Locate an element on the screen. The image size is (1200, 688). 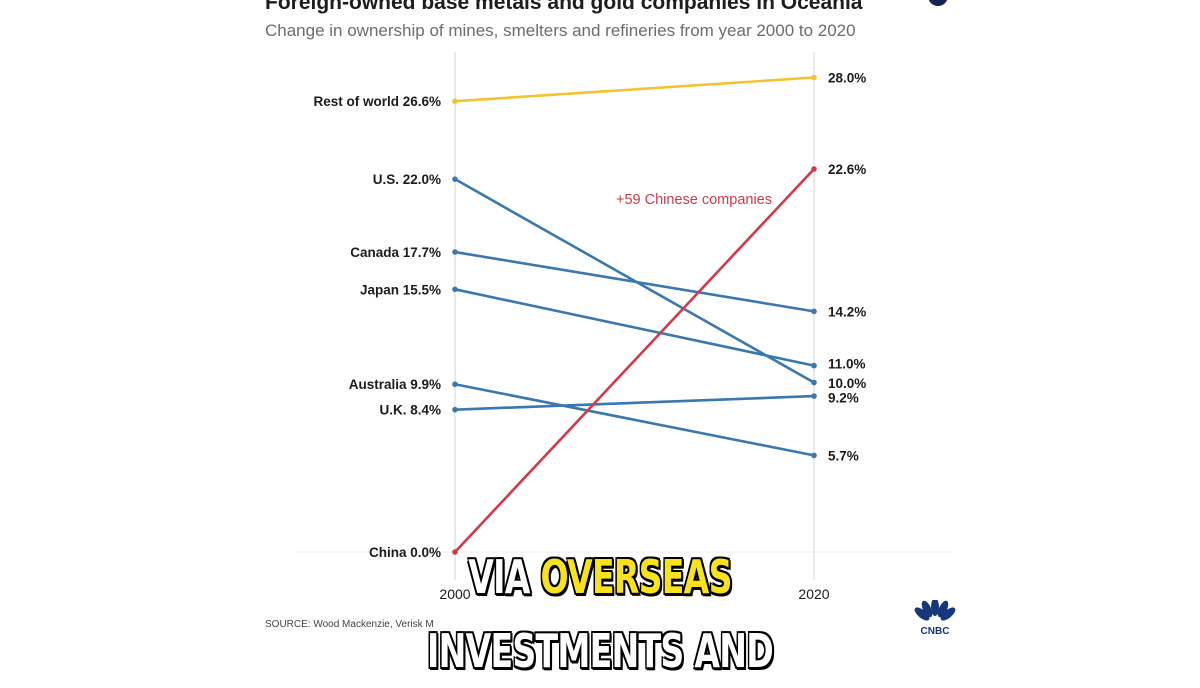
caption-line-1: VIA OVERSEAS is located at coordinates (600, 577).